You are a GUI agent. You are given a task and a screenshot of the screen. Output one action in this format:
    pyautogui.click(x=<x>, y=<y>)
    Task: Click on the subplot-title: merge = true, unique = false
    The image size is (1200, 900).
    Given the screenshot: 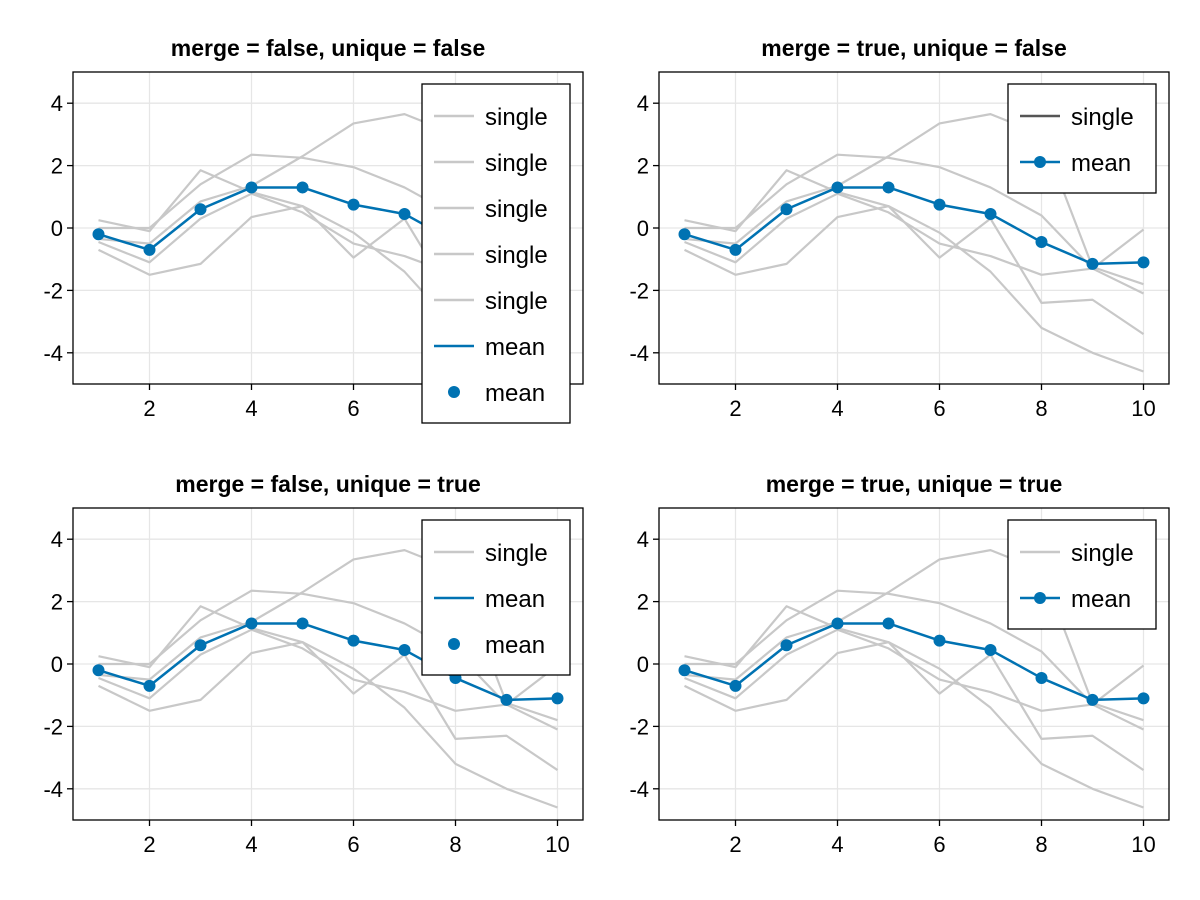 What is the action you would take?
    pyautogui.click(x=914, y=48)
    